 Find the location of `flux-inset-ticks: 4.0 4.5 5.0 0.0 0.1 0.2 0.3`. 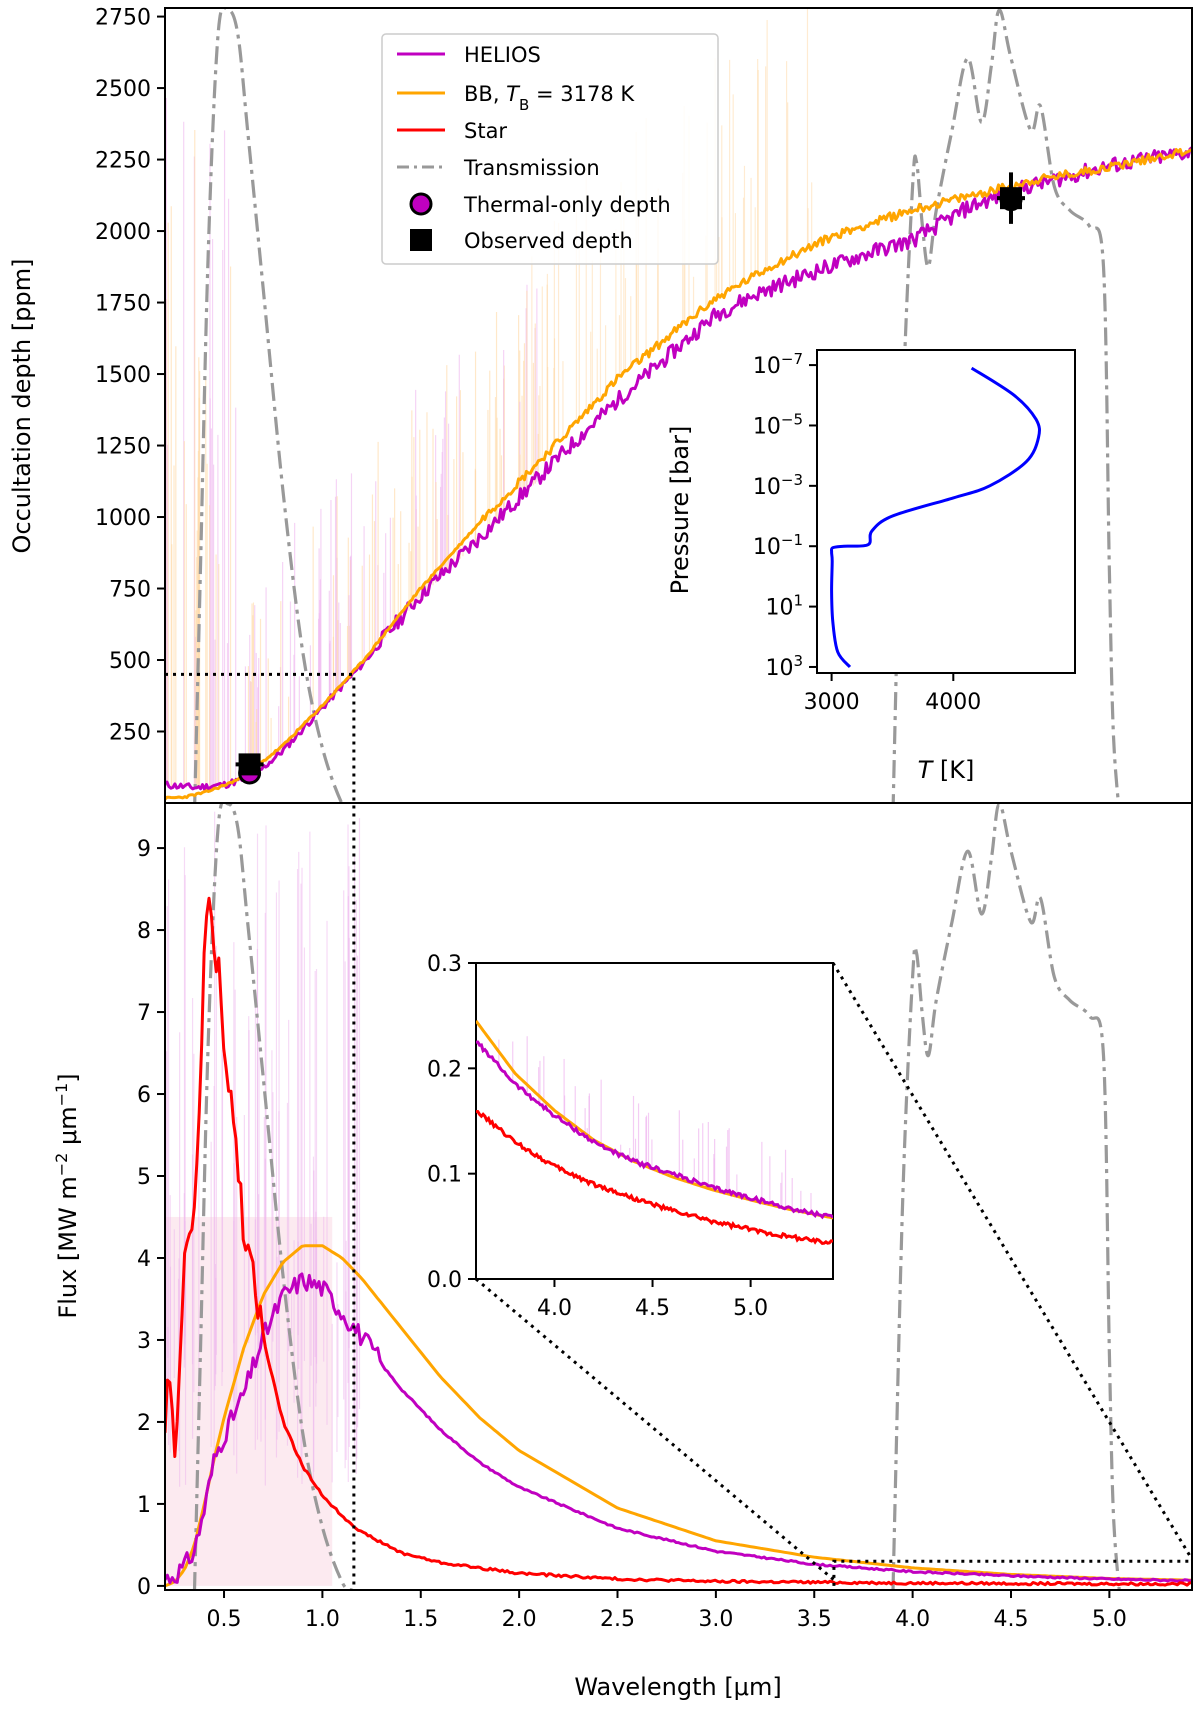

flux-inset-ticks: 4.0 4.5 5.0 0.0 0.1 0.2 0.3 is located at coordinates (597, 1136).